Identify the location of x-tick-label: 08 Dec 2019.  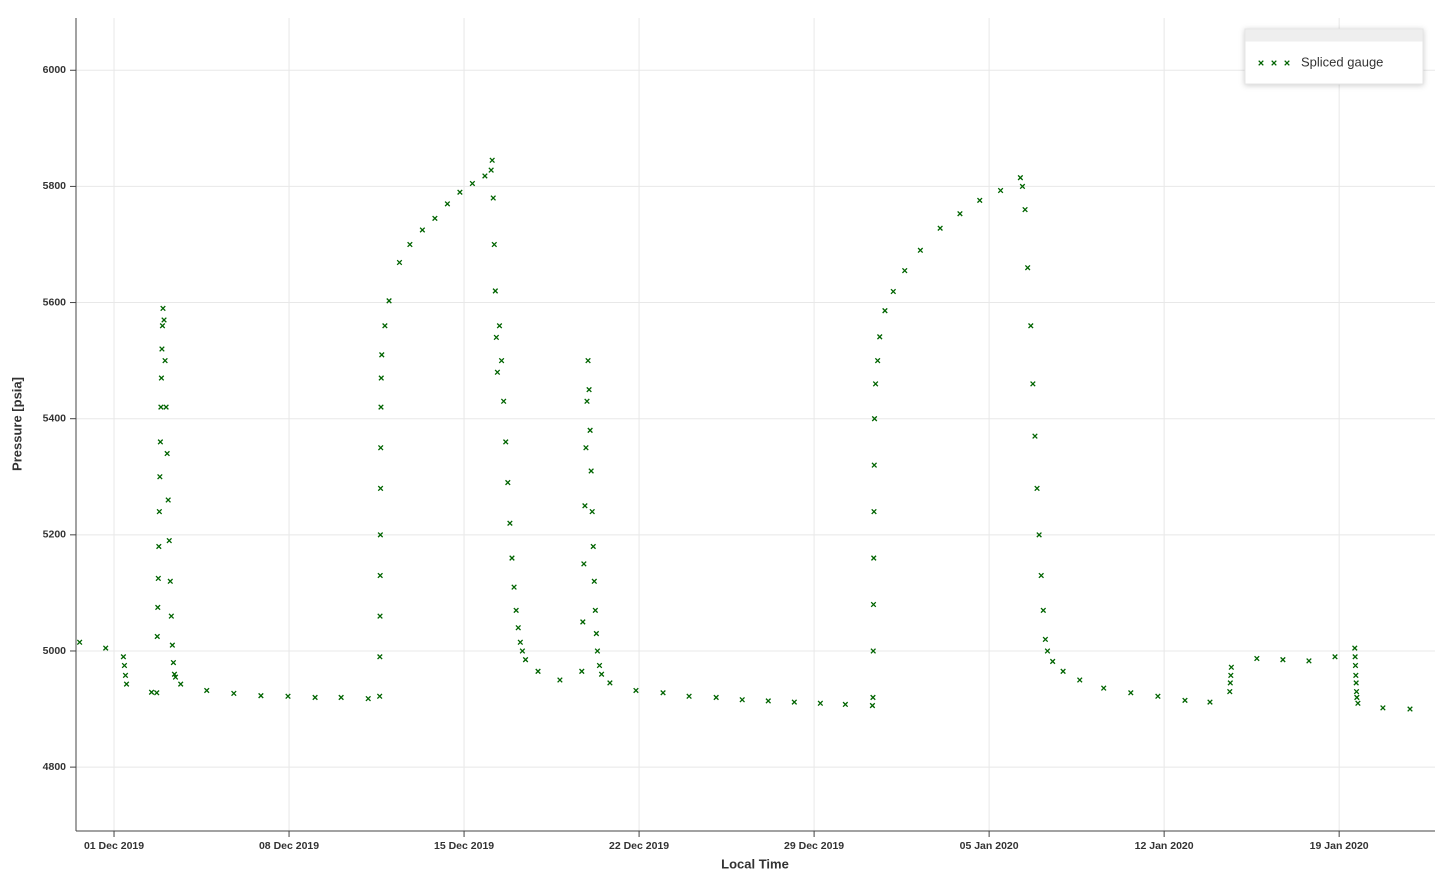
(289, 846).